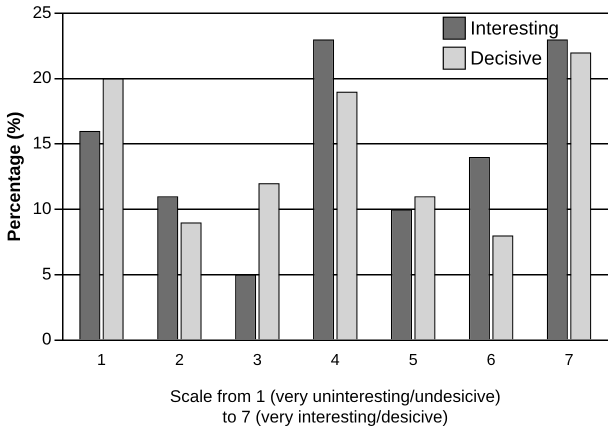  I want to click on legend-label: Interesting, so click(515, 29).